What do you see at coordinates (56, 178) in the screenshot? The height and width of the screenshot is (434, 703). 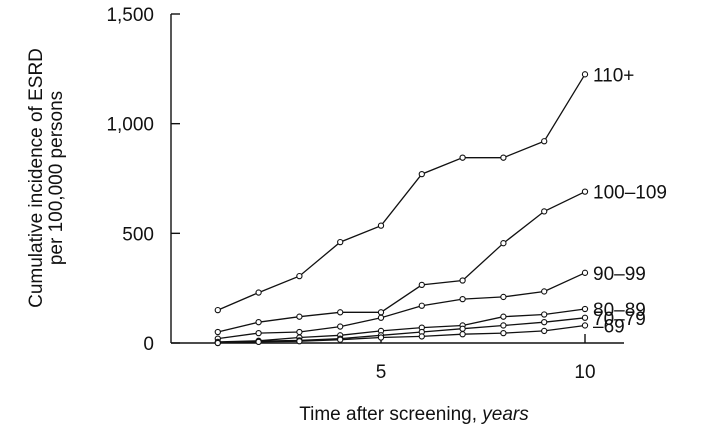 I see `y-axis-title-line-2: per 100,000 persons` at bounding box center [56, 178].